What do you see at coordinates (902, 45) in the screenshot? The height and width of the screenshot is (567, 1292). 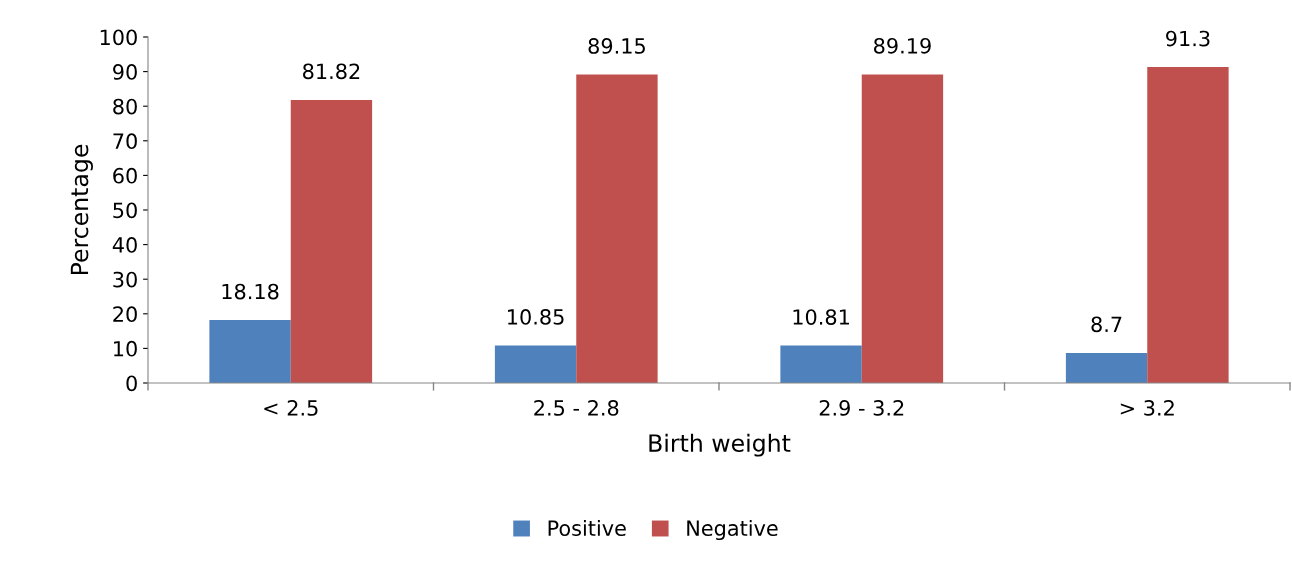 I see `data-label: 89.19` at bounding box center [902, 45].